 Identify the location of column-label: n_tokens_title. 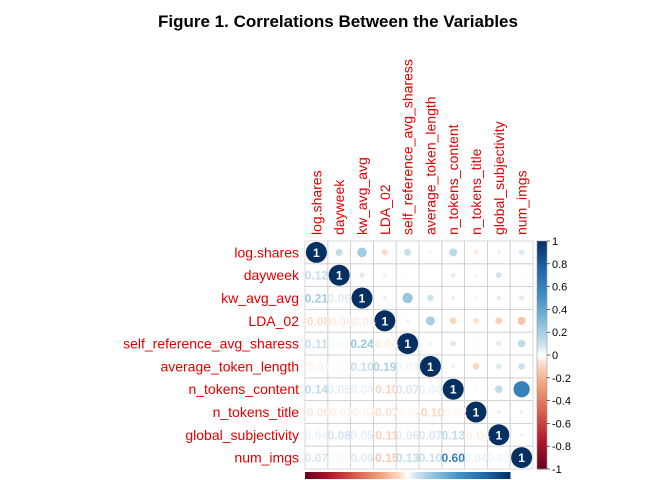
(476, 191).